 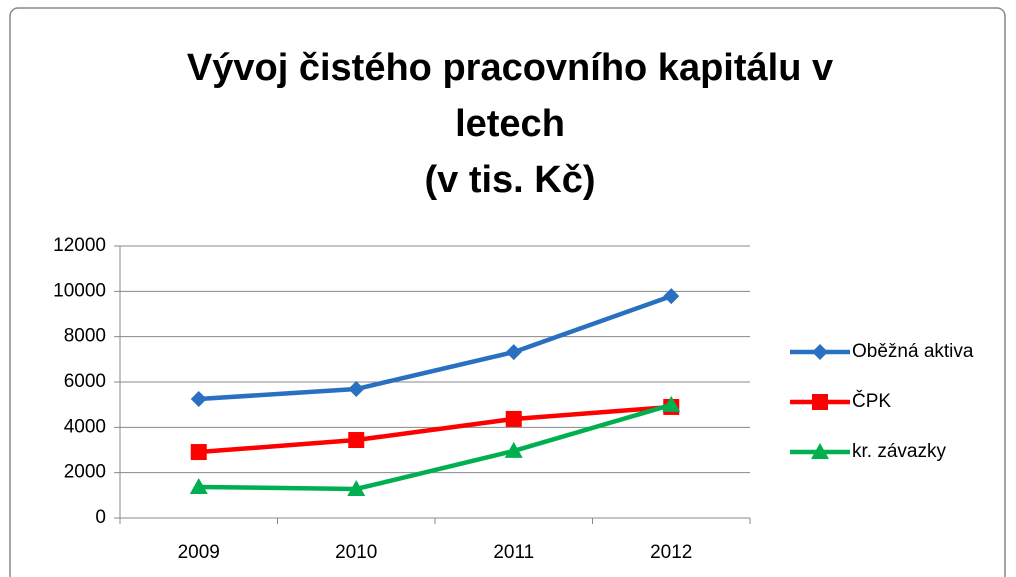 What do you see at coordinates (513, 552) in the screenshot?
I see `x-tick-label: 2011` at bounding box center [513, 552].